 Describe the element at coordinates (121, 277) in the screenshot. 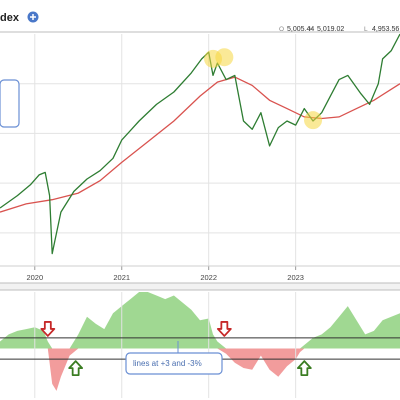

I see `x-tick-label-1: 2021` at that location.